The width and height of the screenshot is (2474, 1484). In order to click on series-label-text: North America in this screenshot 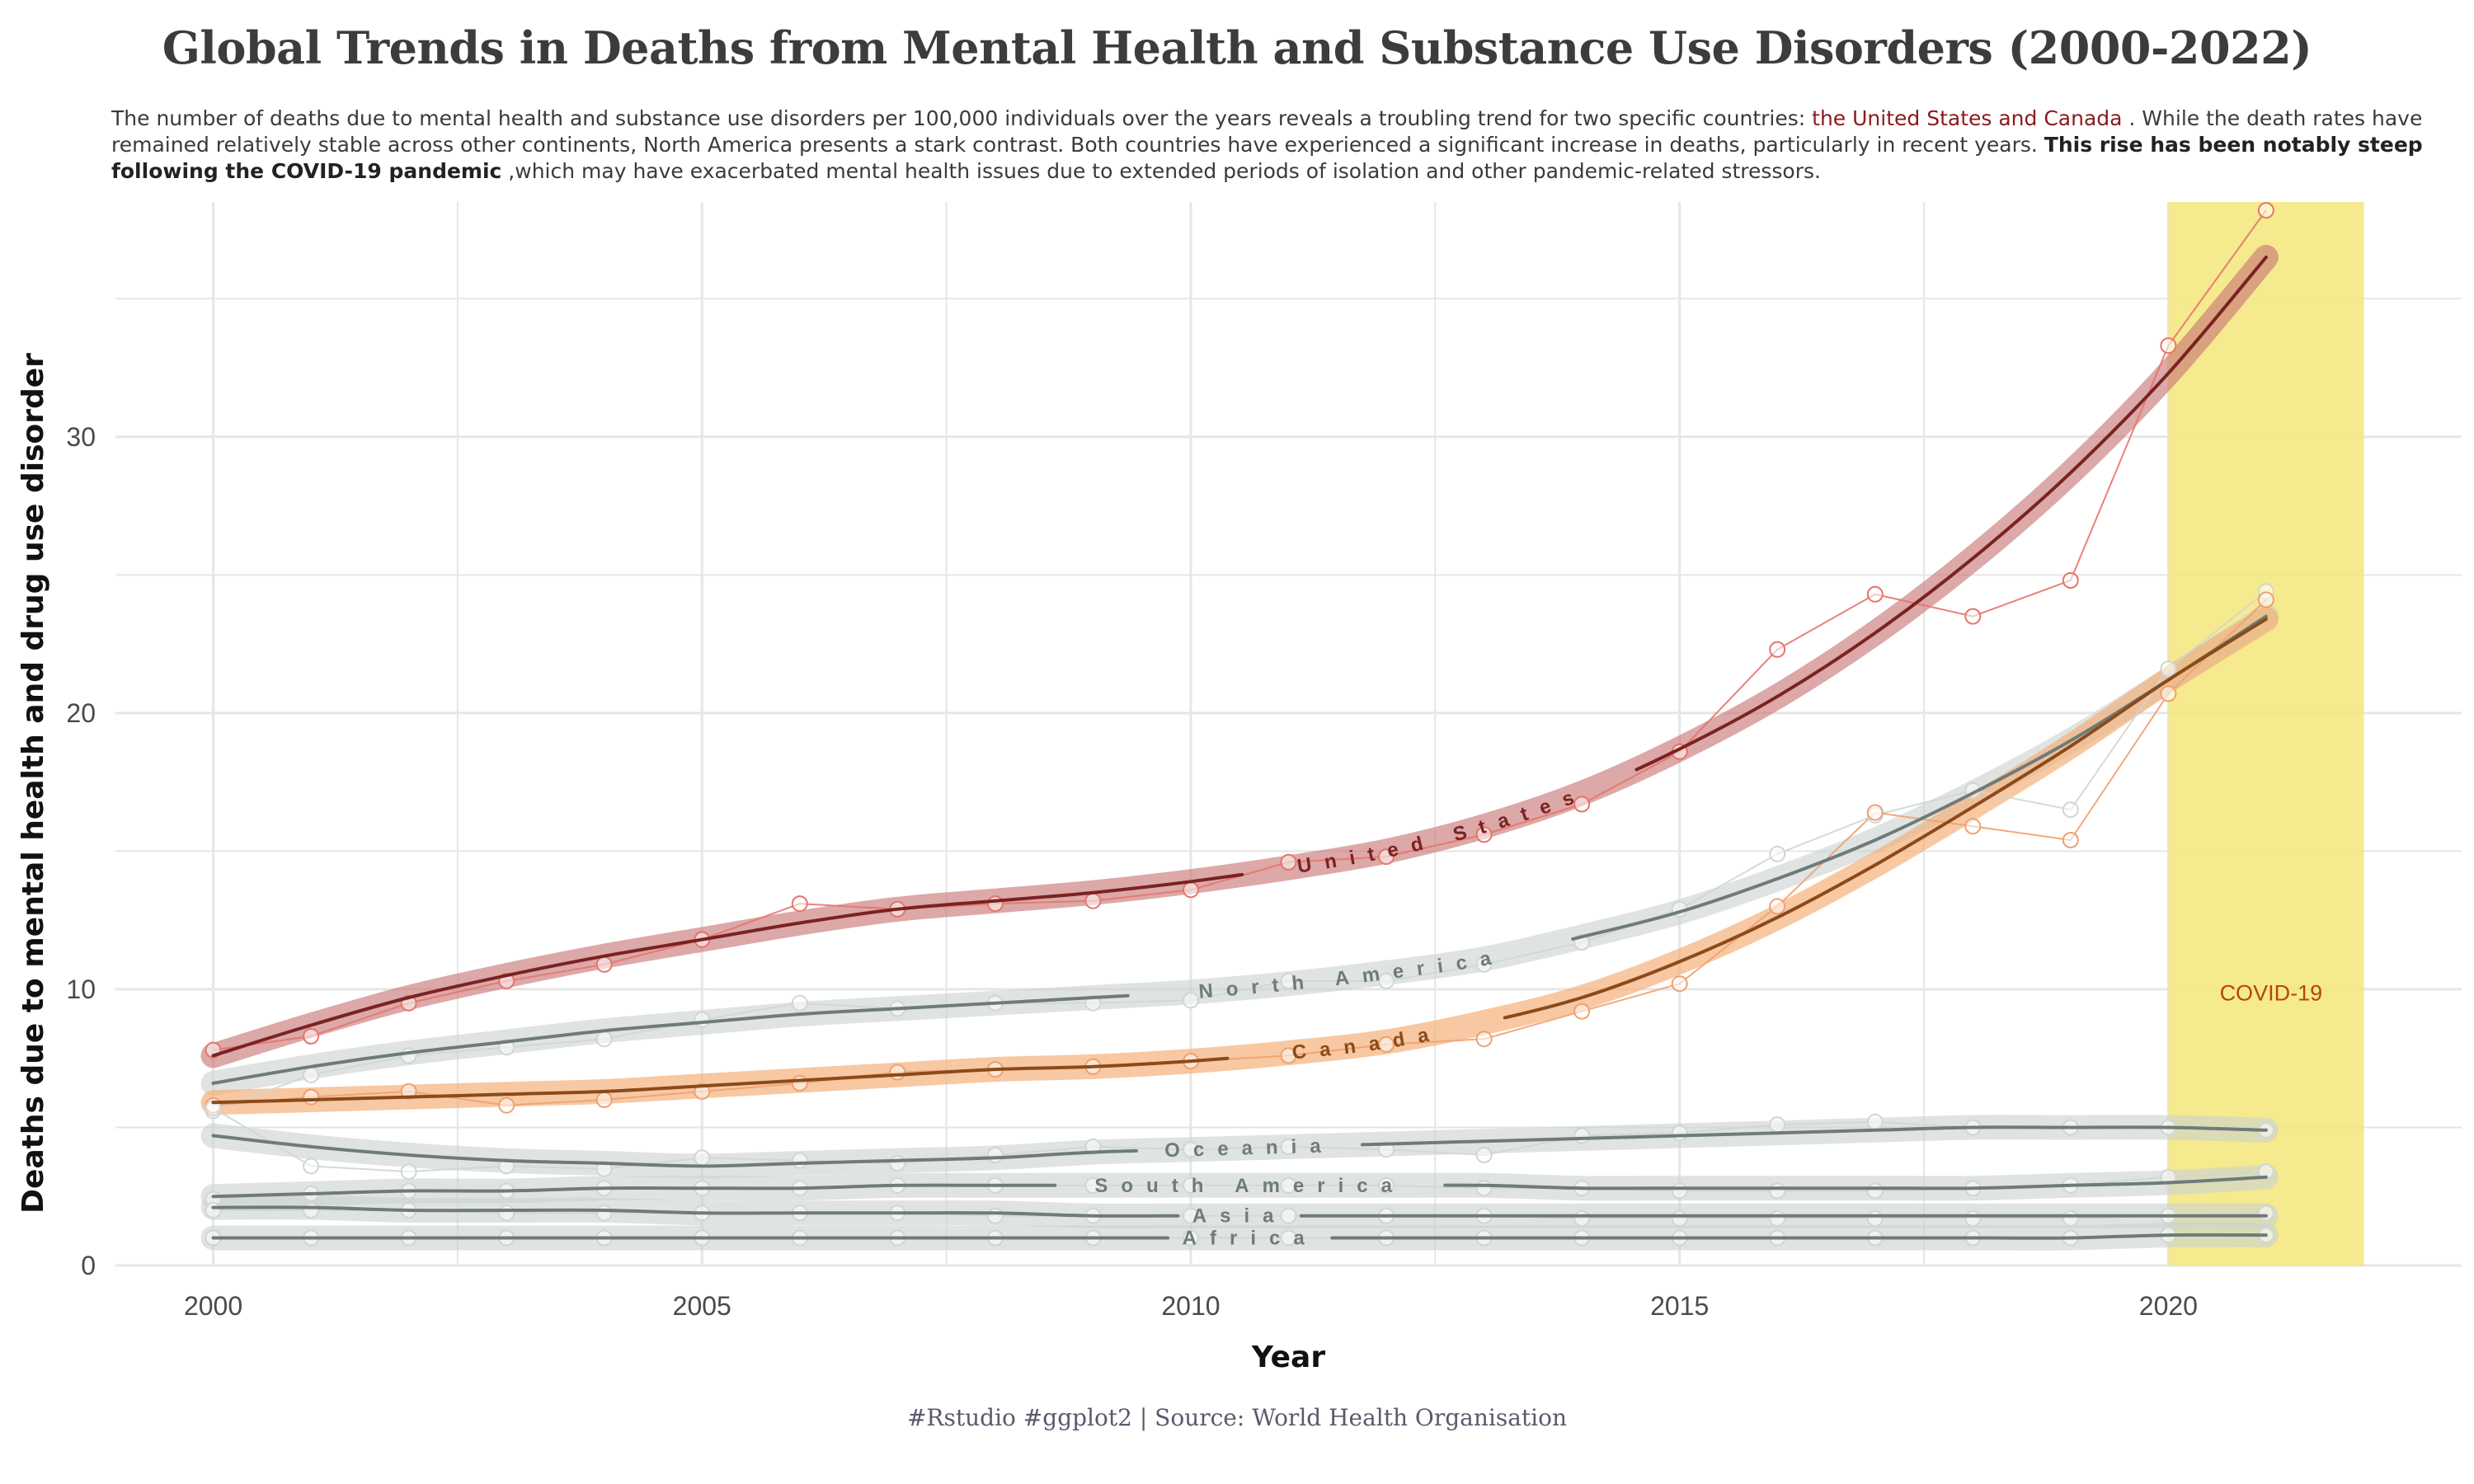, I will do `click(1344, 974)`.